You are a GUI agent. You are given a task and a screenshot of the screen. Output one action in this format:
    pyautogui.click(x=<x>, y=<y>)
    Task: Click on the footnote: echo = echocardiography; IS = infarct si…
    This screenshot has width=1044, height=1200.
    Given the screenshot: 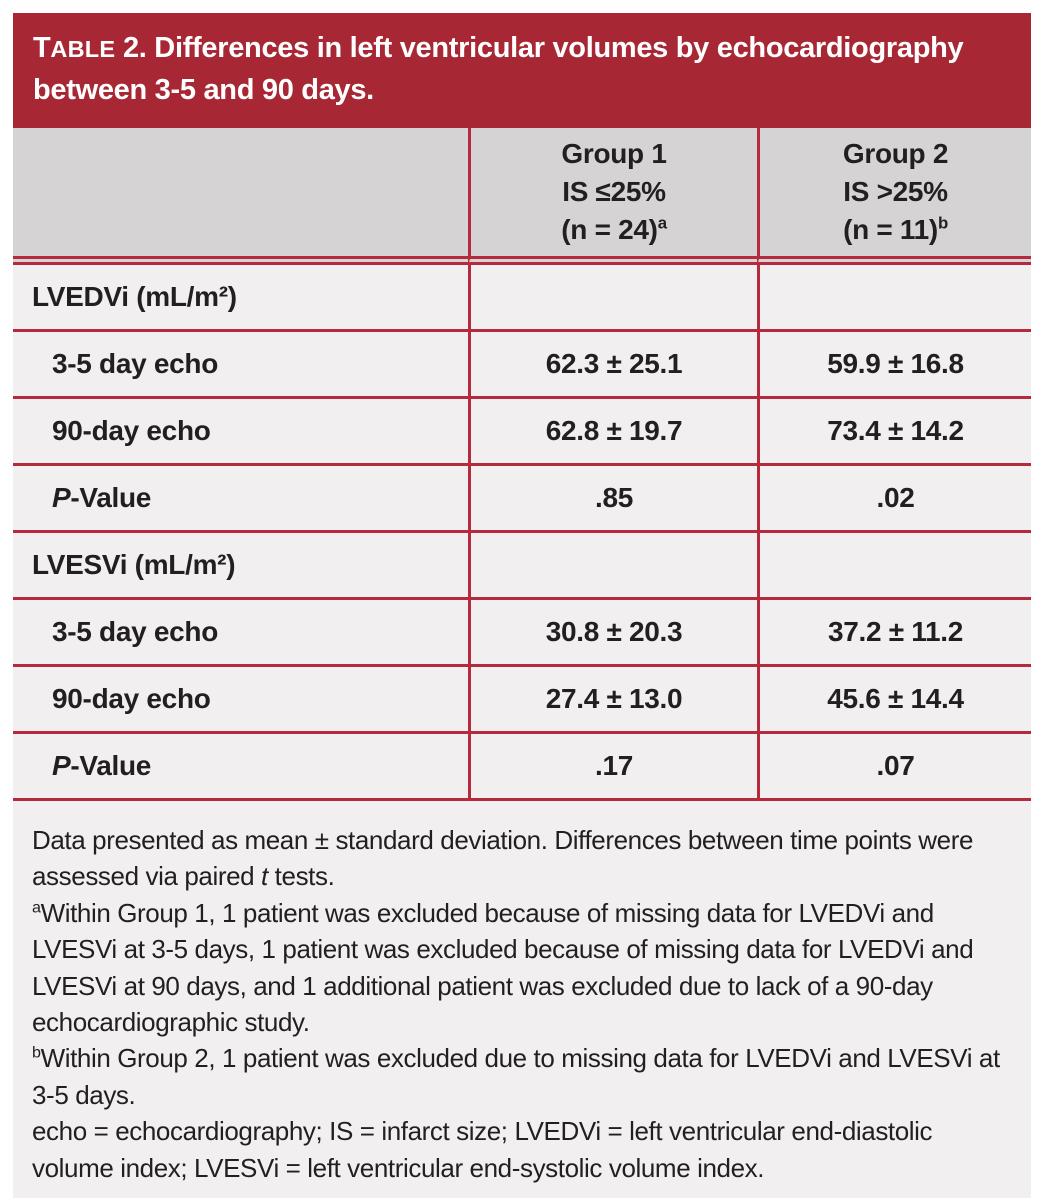 What is the action you would take?
    pyautogui.click(x=482, y=1149)
    